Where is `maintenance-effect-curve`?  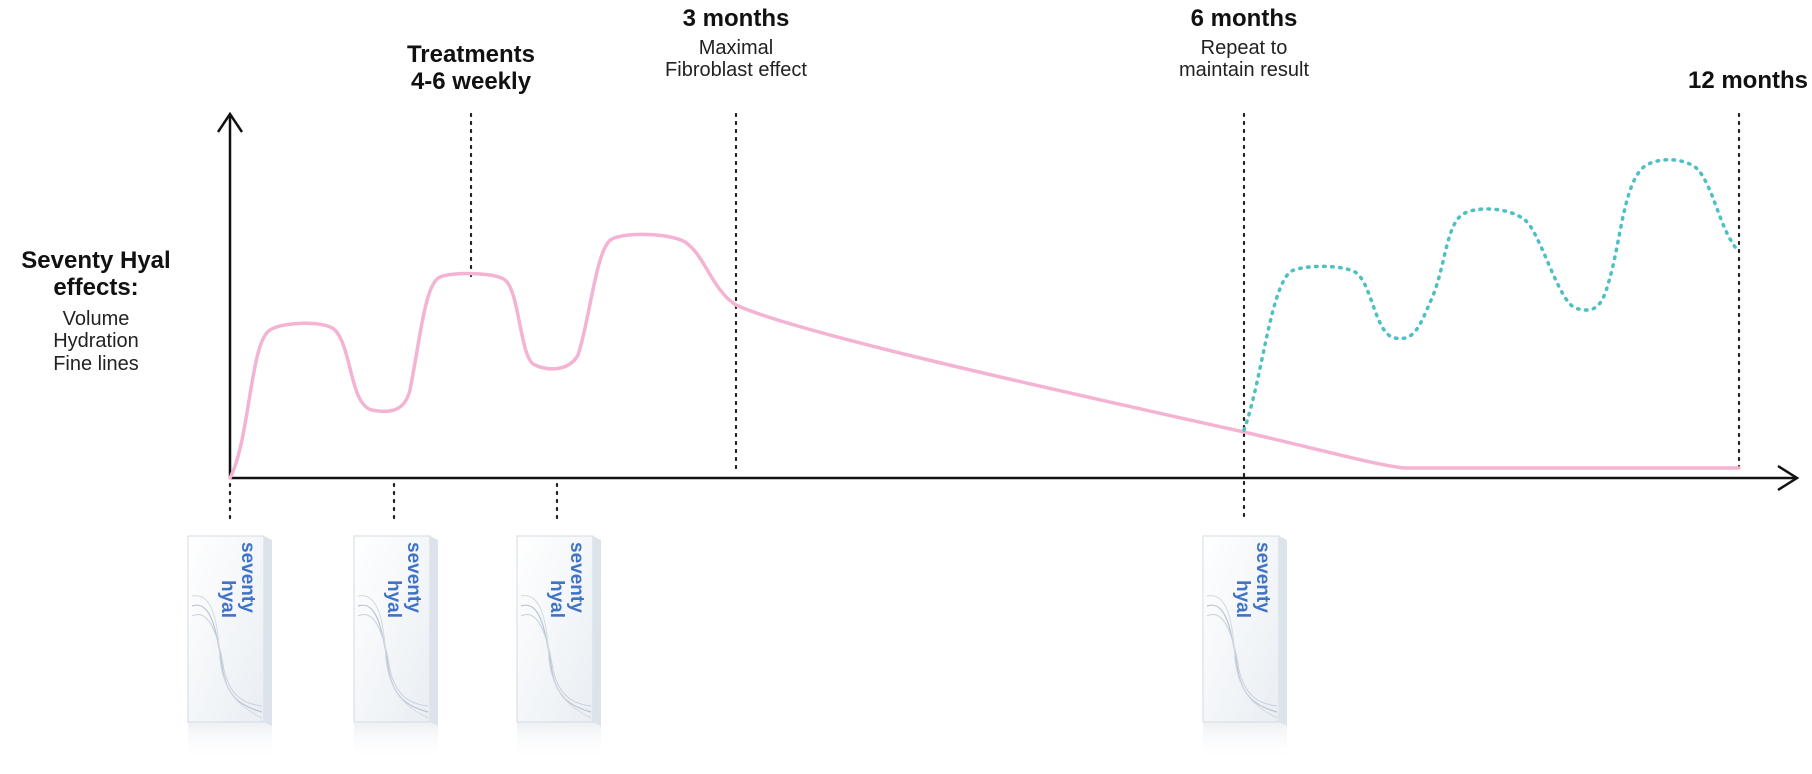 maintenance-effect-curve is located at coordinates (1491, 295).